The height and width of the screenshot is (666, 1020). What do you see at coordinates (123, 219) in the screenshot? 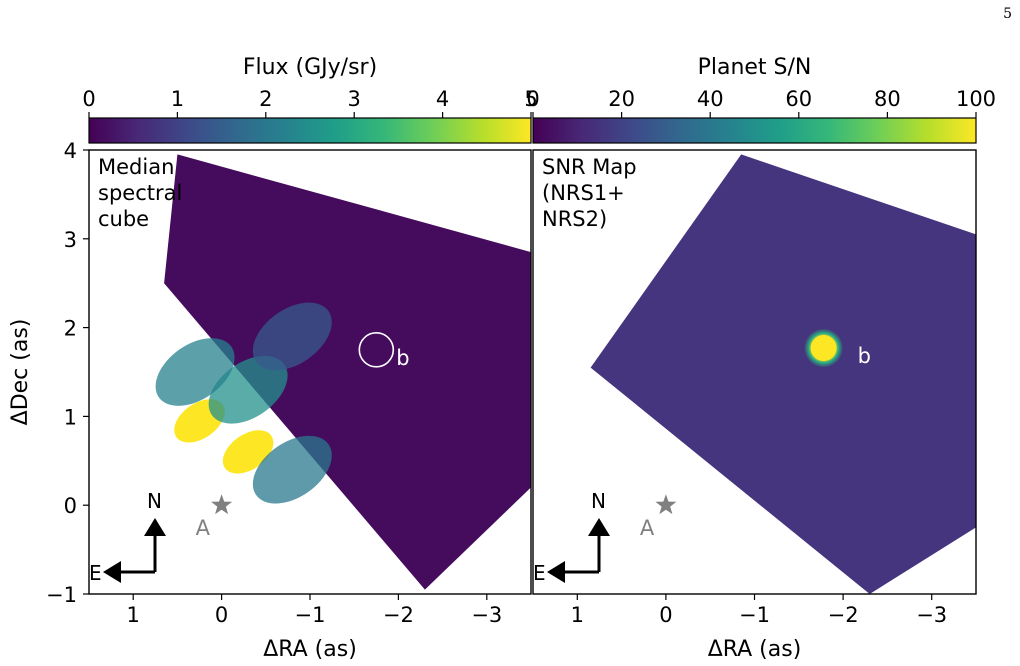
I see `panel-label-line: cube` at bounding box center [123, 219].